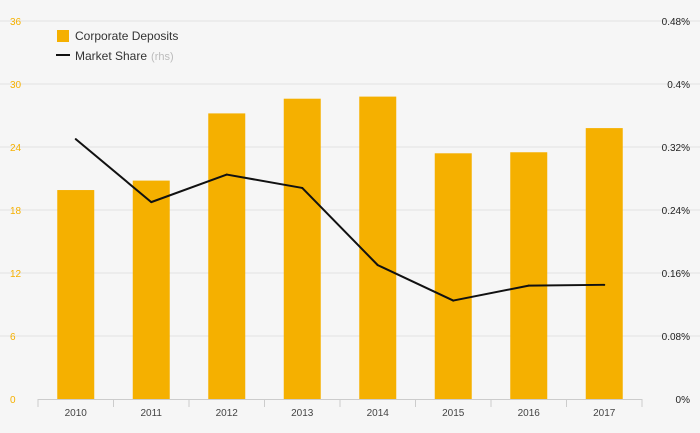 The width and height of the screenshot is (700, 433). Describe the element at coordinates (683, 400) in the screenshot. I see `y-right-tick-label: 0%` at that location.